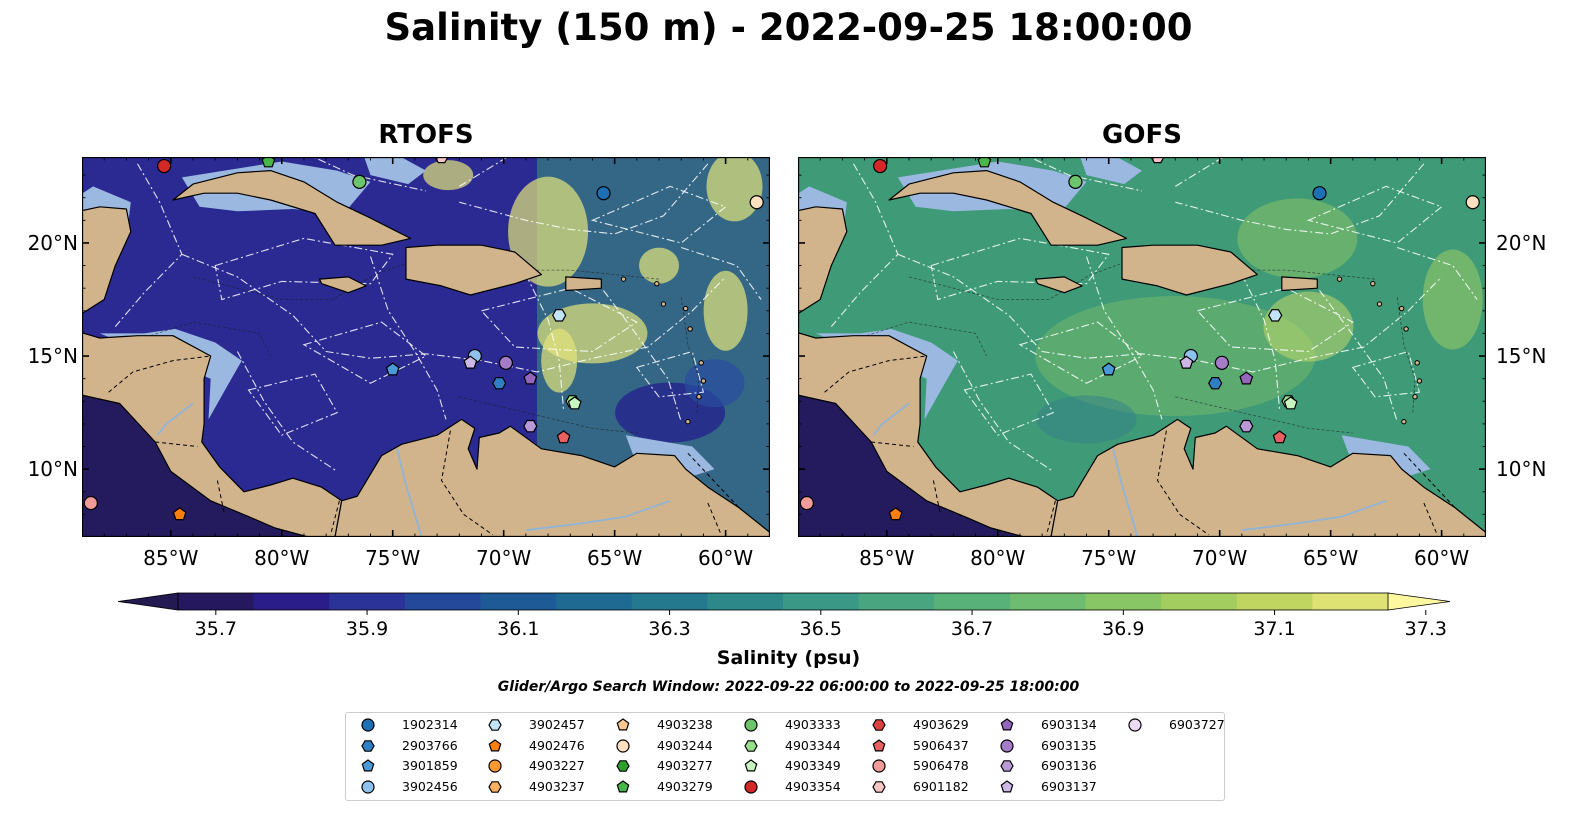  Describe the element at coordinates (557, 724) in the screenshot. I see `legend-label: 3902457` at that location.